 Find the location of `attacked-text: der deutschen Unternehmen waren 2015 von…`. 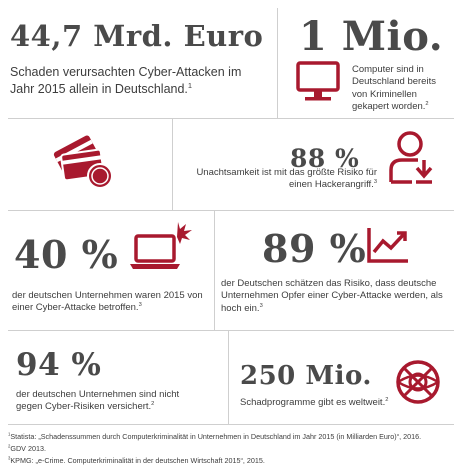

attacked-text: der deutschen Unternehmen waren 2015 von… is located at coordinates (112, 302).